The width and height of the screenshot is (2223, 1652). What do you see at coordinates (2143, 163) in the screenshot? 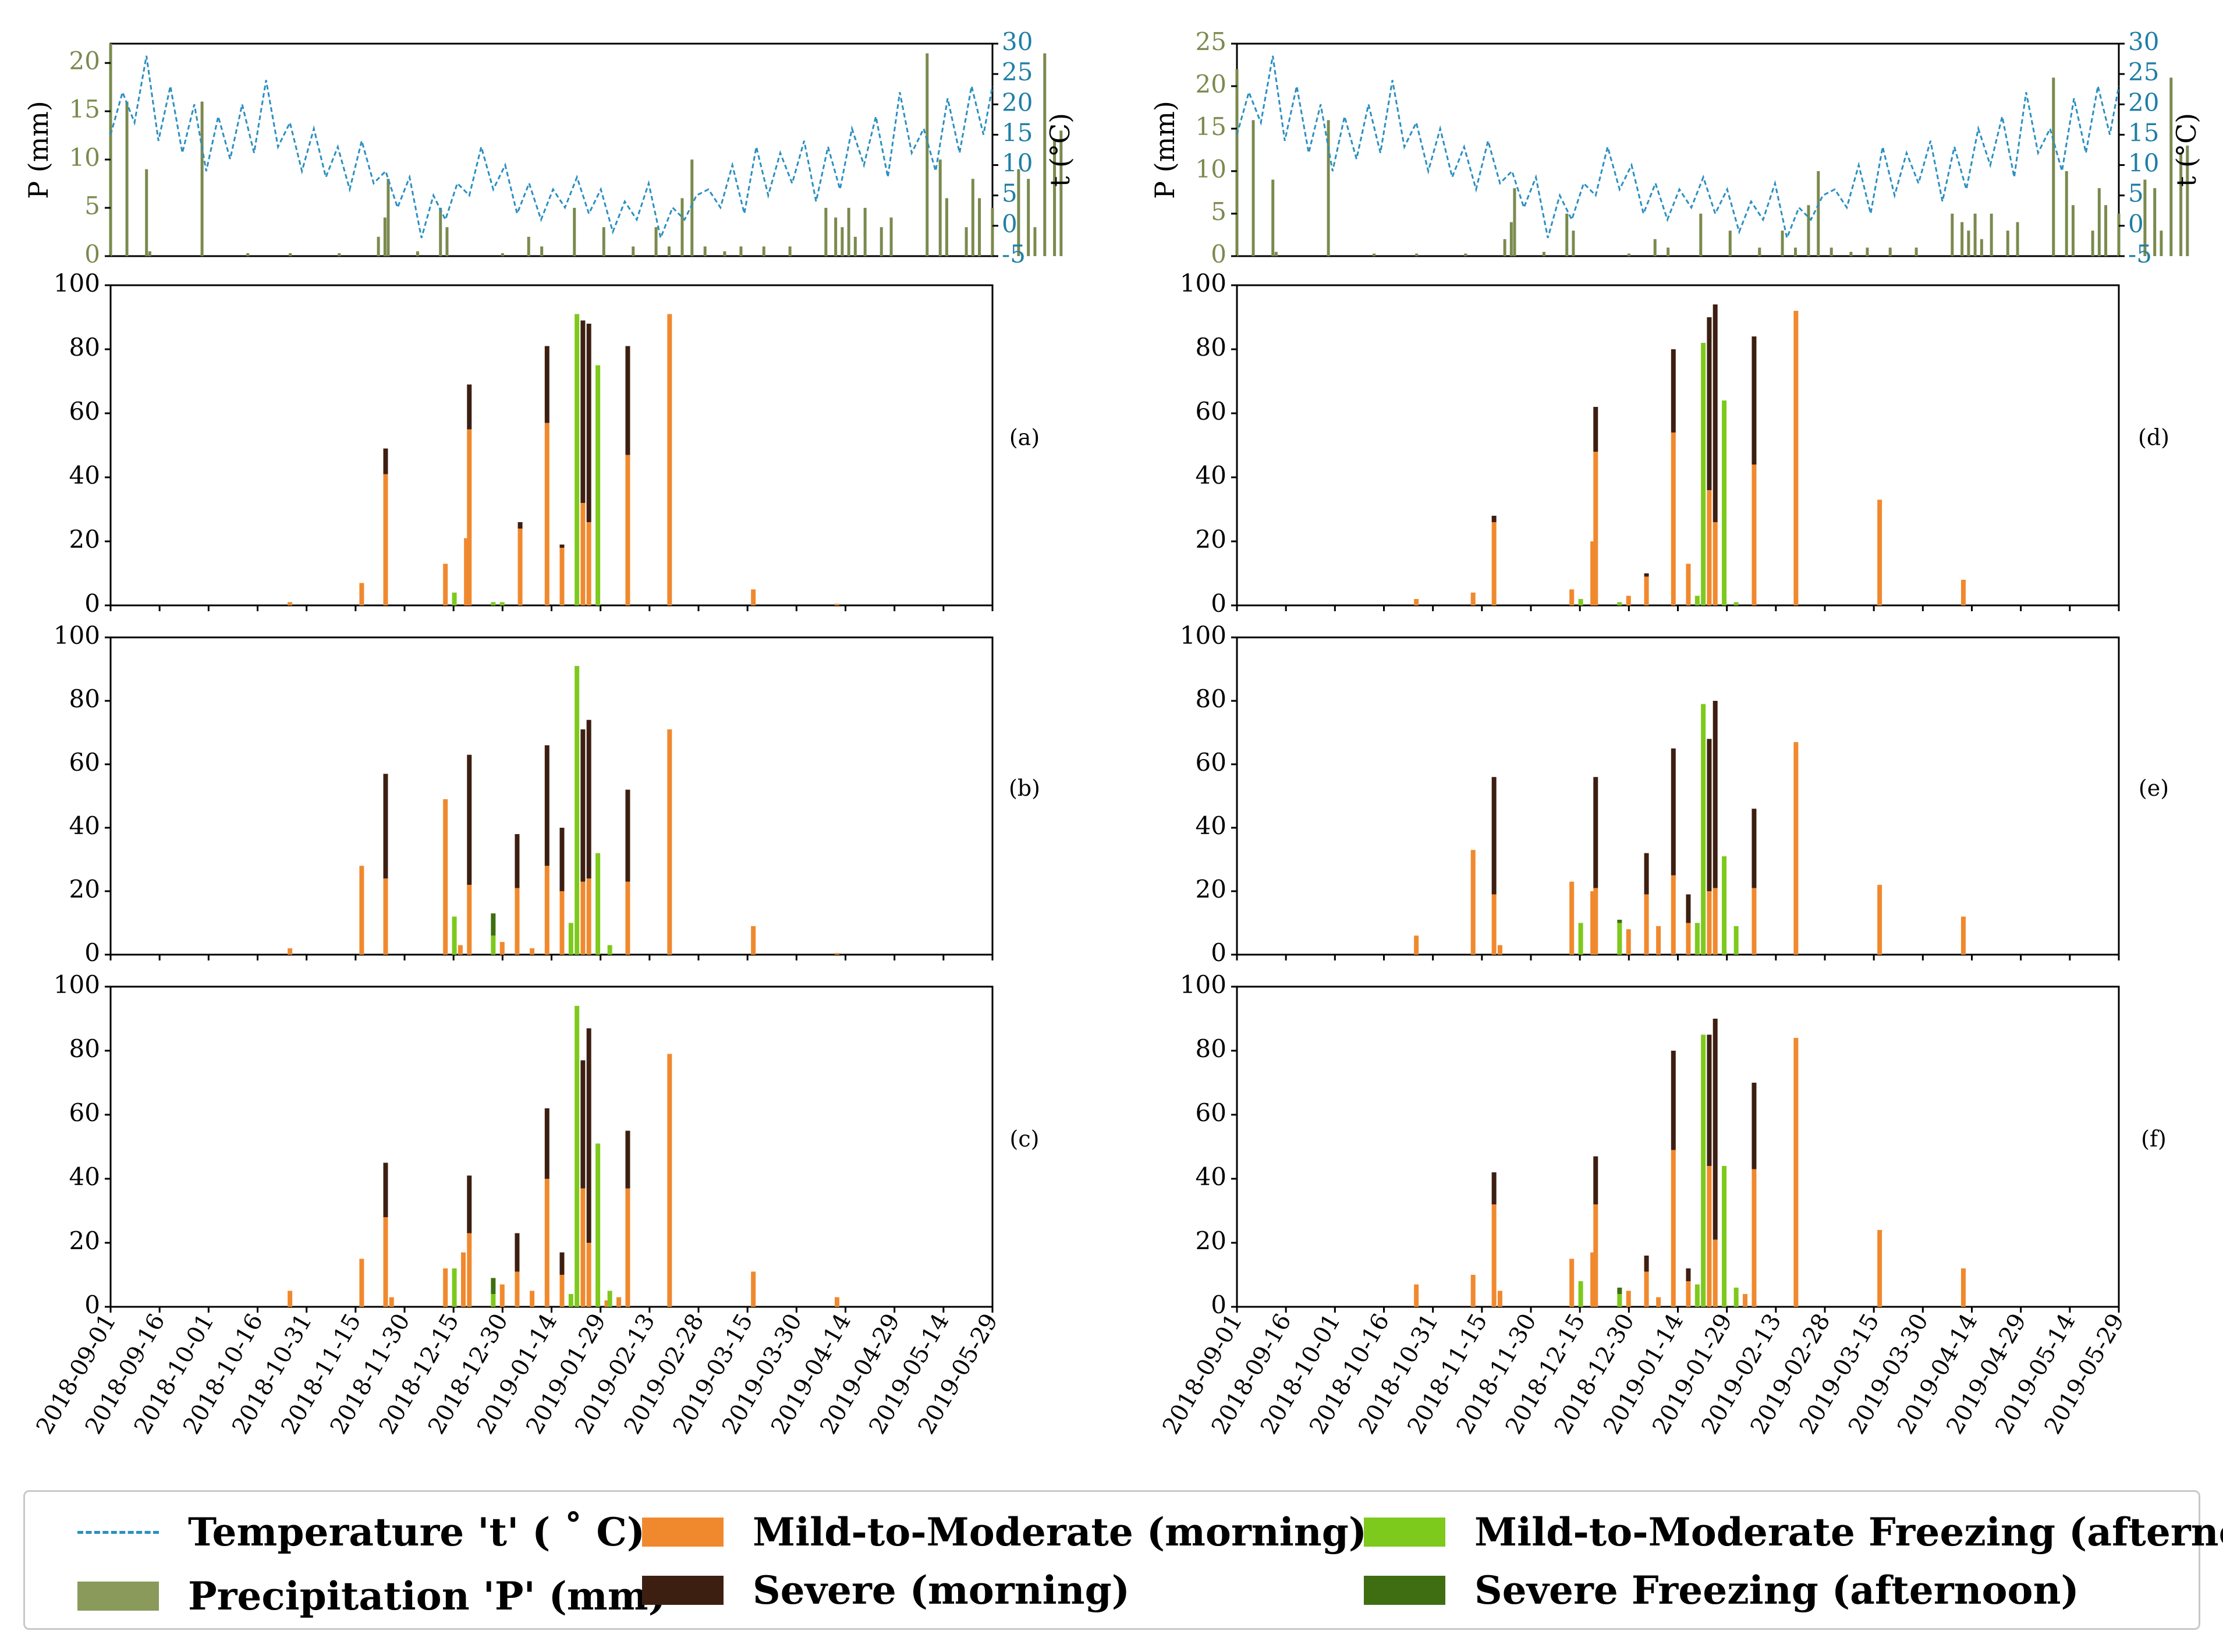
I see `t-tick-label: 10` at bounding box center [2143, 163].